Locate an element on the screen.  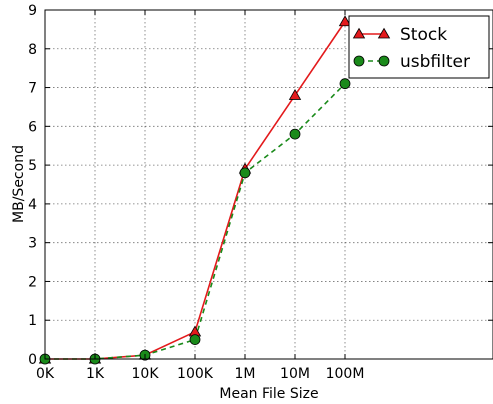
x-tick-label: 10M is located at coordinates (295, 374).